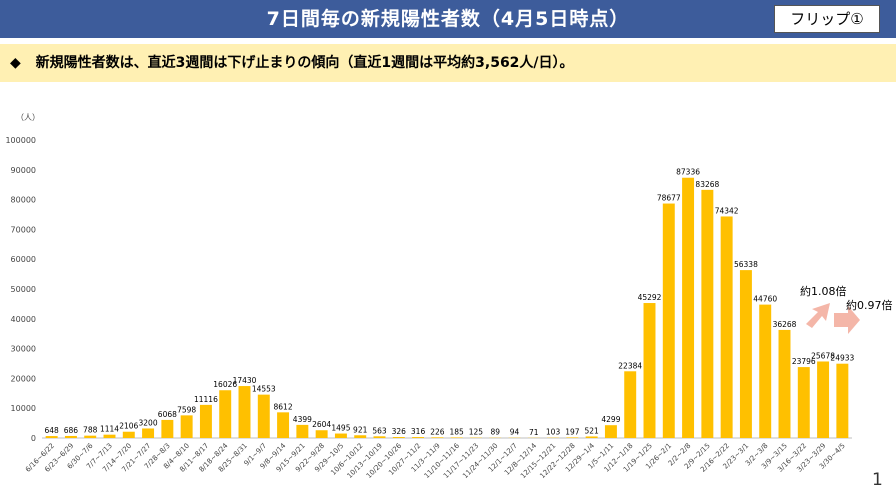  Describe the element at coordinates (823, 291) in the screenshot. I see `ratio-label-1: 約1.08倍` at that location.